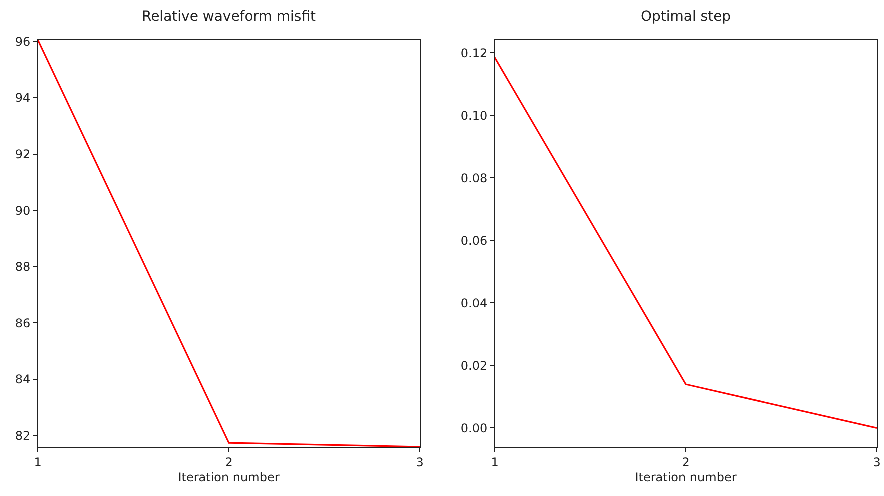 The image size is (884, 496). What do you see at coordinates (23, 267) in the screenshot?
I see `y-tick-label: 88` at bounding box center [23, 267].